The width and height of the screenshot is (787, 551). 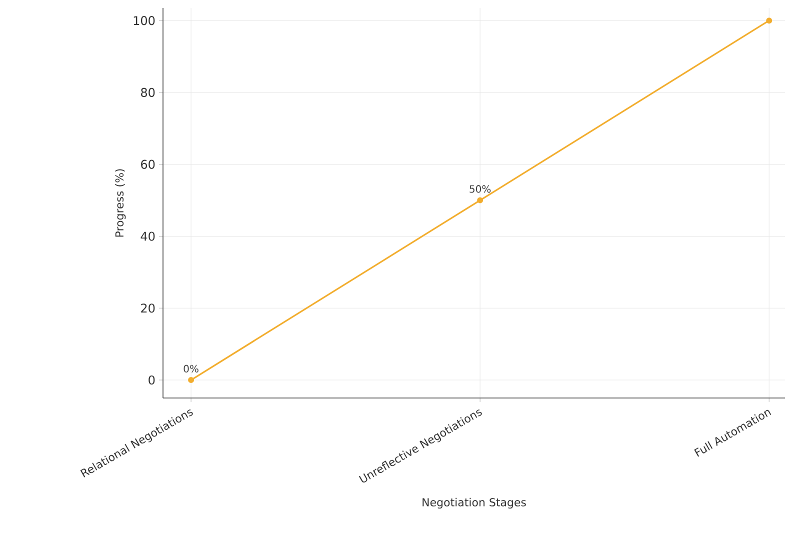 What do you see at coordinates (151, 380) in the screenshot?
I see `y-tick-label: 0` at bounding box center [151, 380].